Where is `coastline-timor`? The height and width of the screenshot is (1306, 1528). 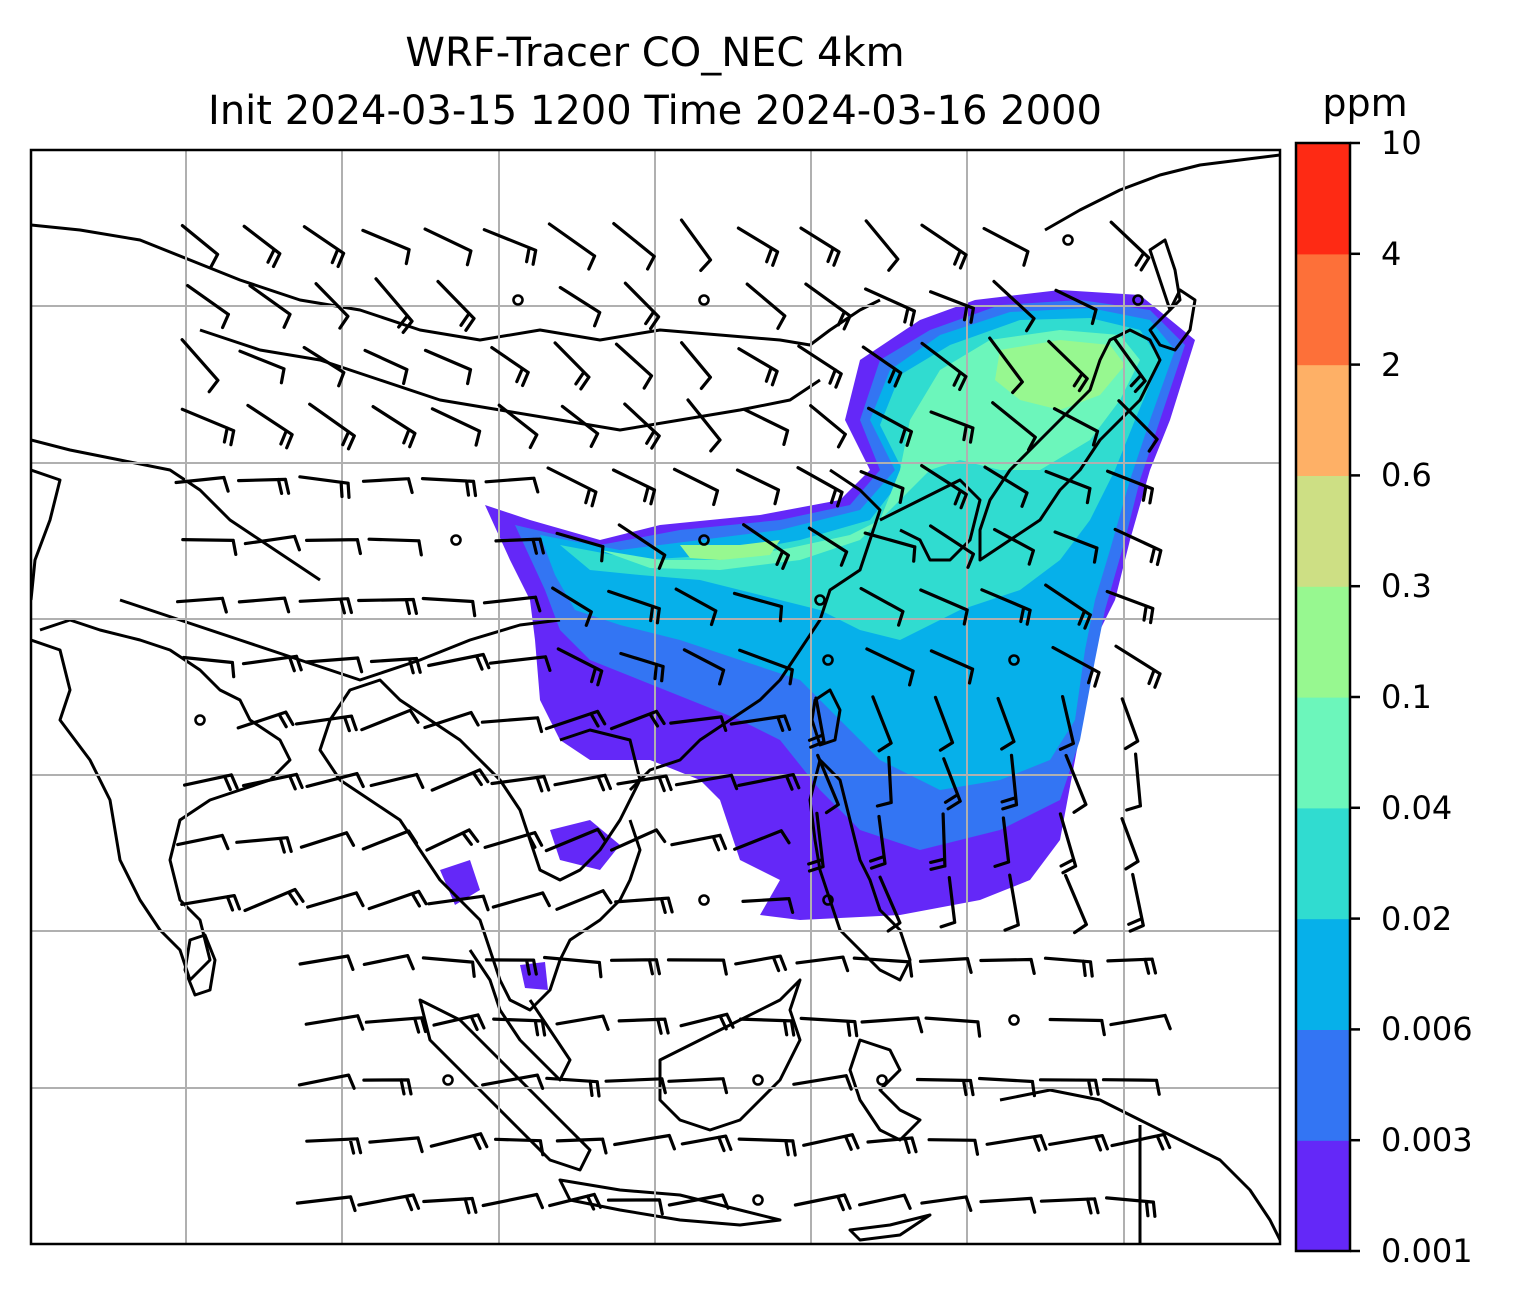
coastline-timor is located at coordinates (890, 1227).